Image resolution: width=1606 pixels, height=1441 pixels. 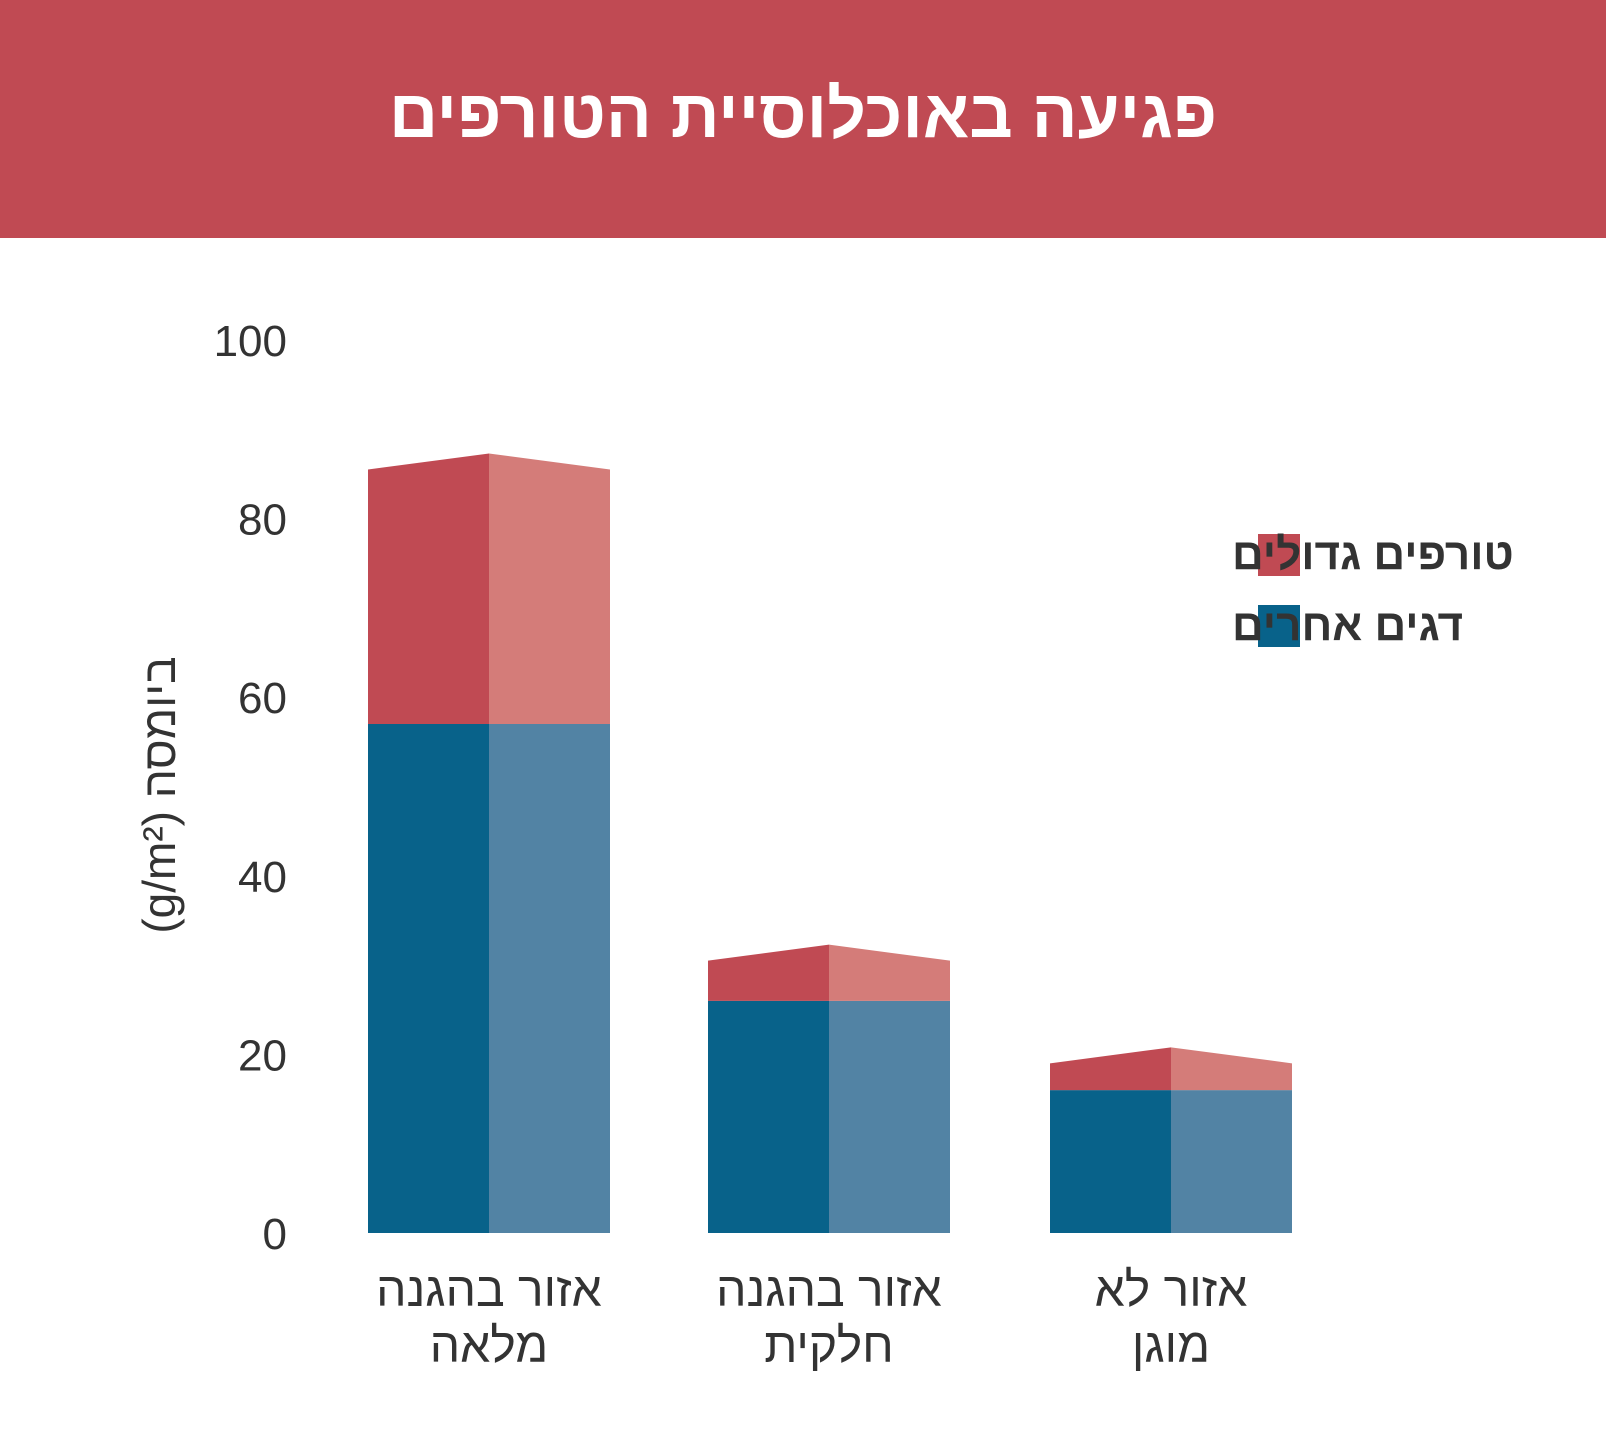 I want to click on y-tick-label: 20, so click(x=262, y=1055).